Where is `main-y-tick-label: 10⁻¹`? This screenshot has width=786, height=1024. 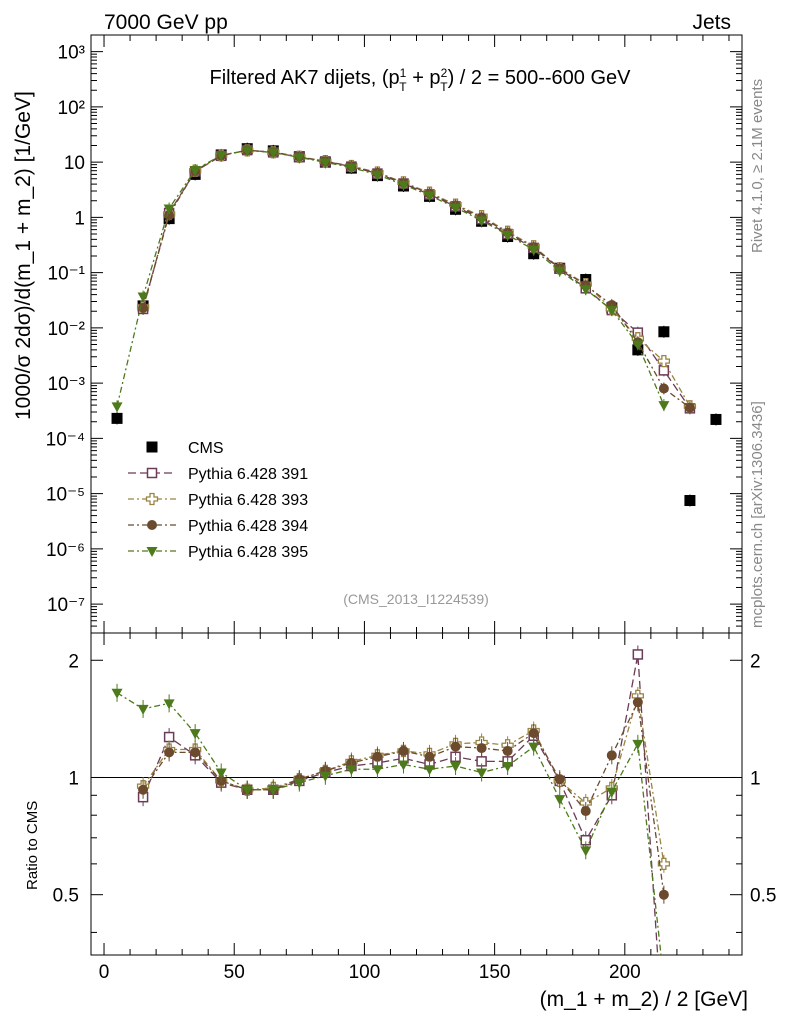
main-y-tick-label: 10⁻¹ is located at coordinates (67, 274).